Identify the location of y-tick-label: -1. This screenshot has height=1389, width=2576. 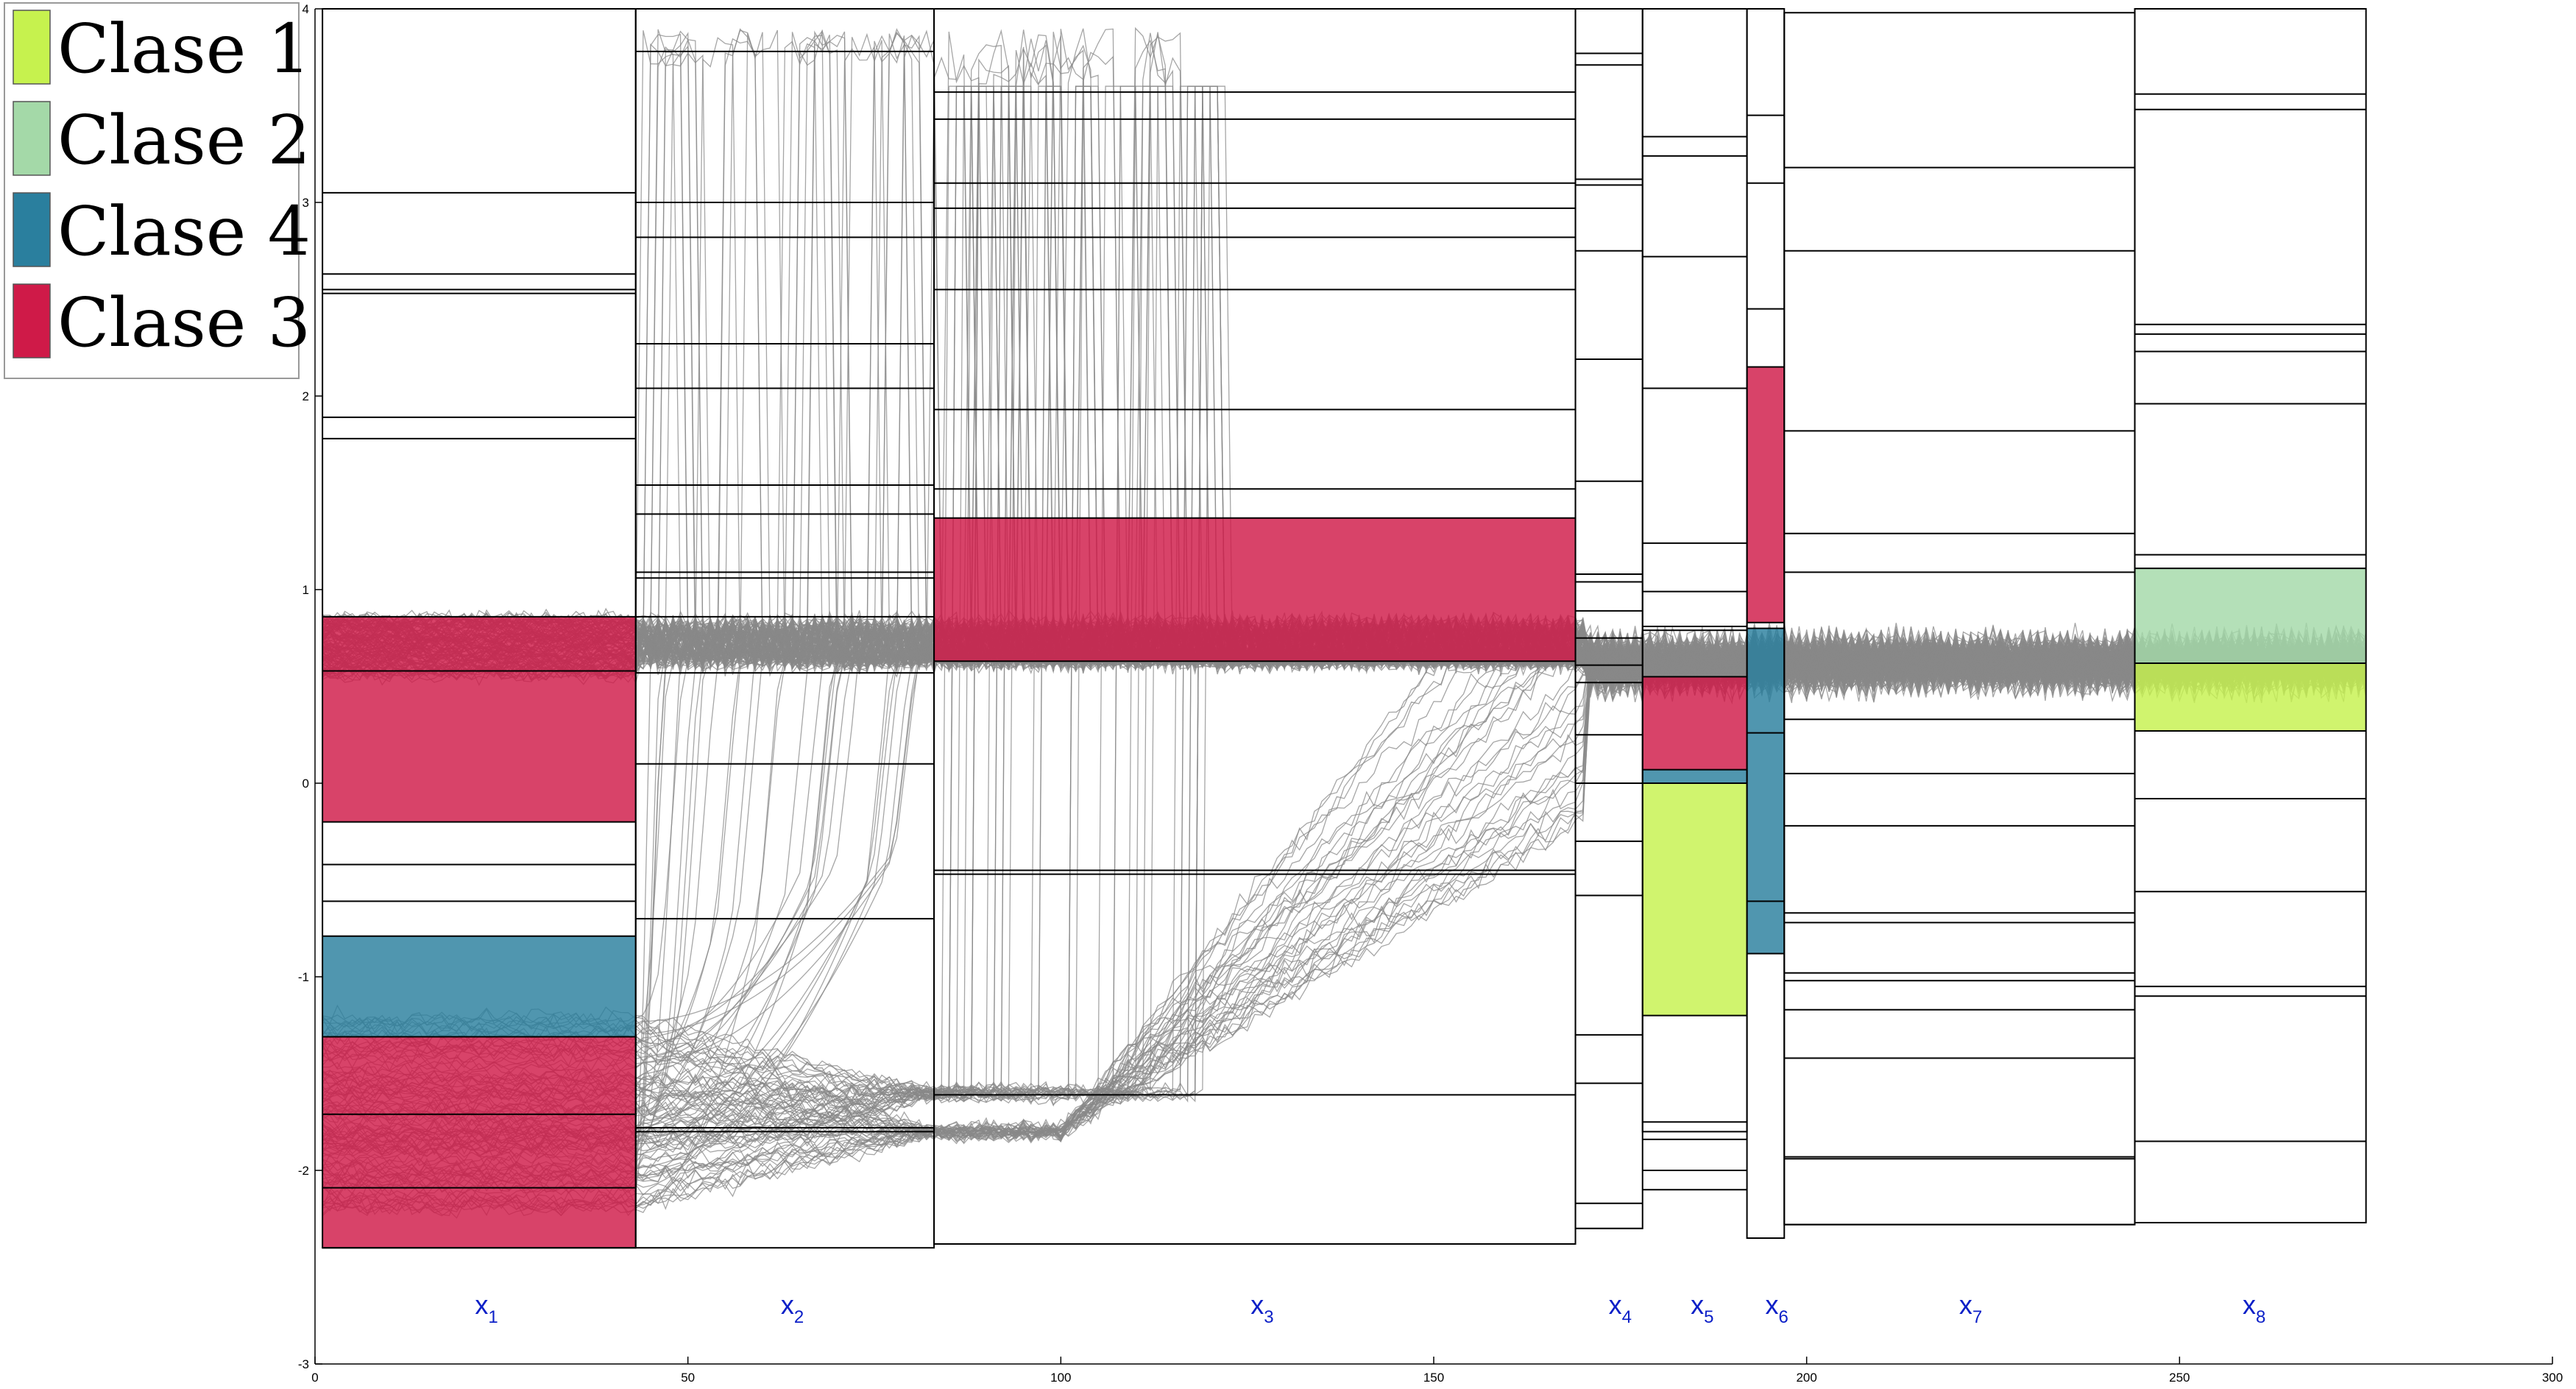
(303, 977).